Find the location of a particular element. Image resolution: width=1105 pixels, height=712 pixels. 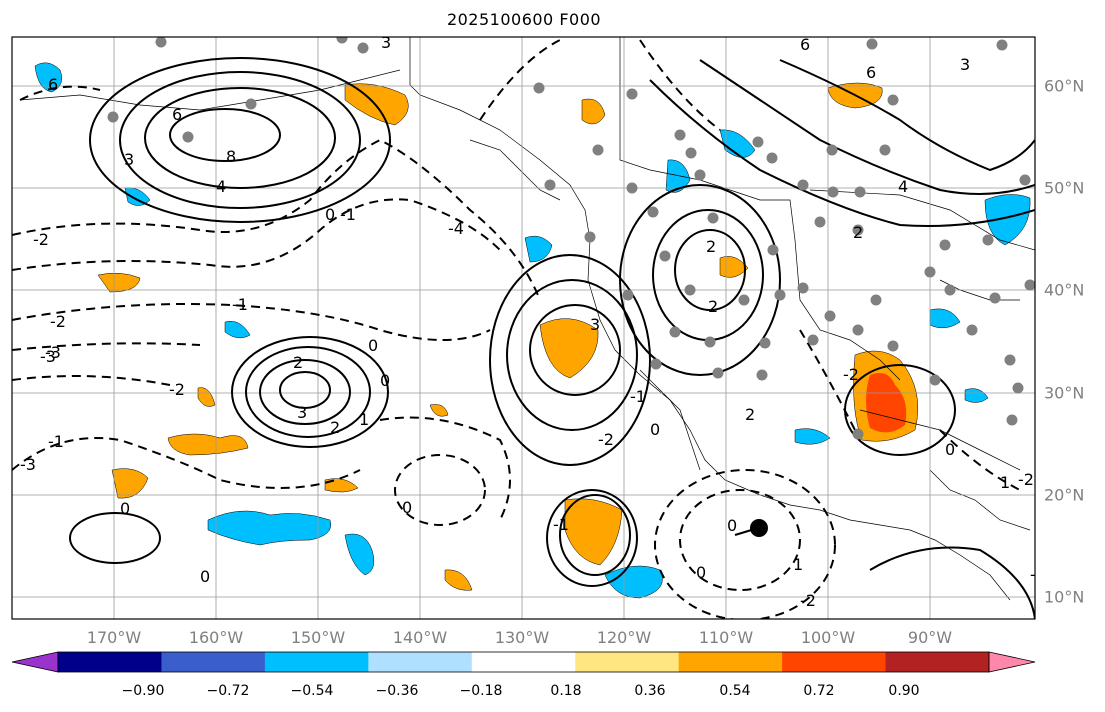

lat-label: 40°N is located at coordinates (1064, 290).